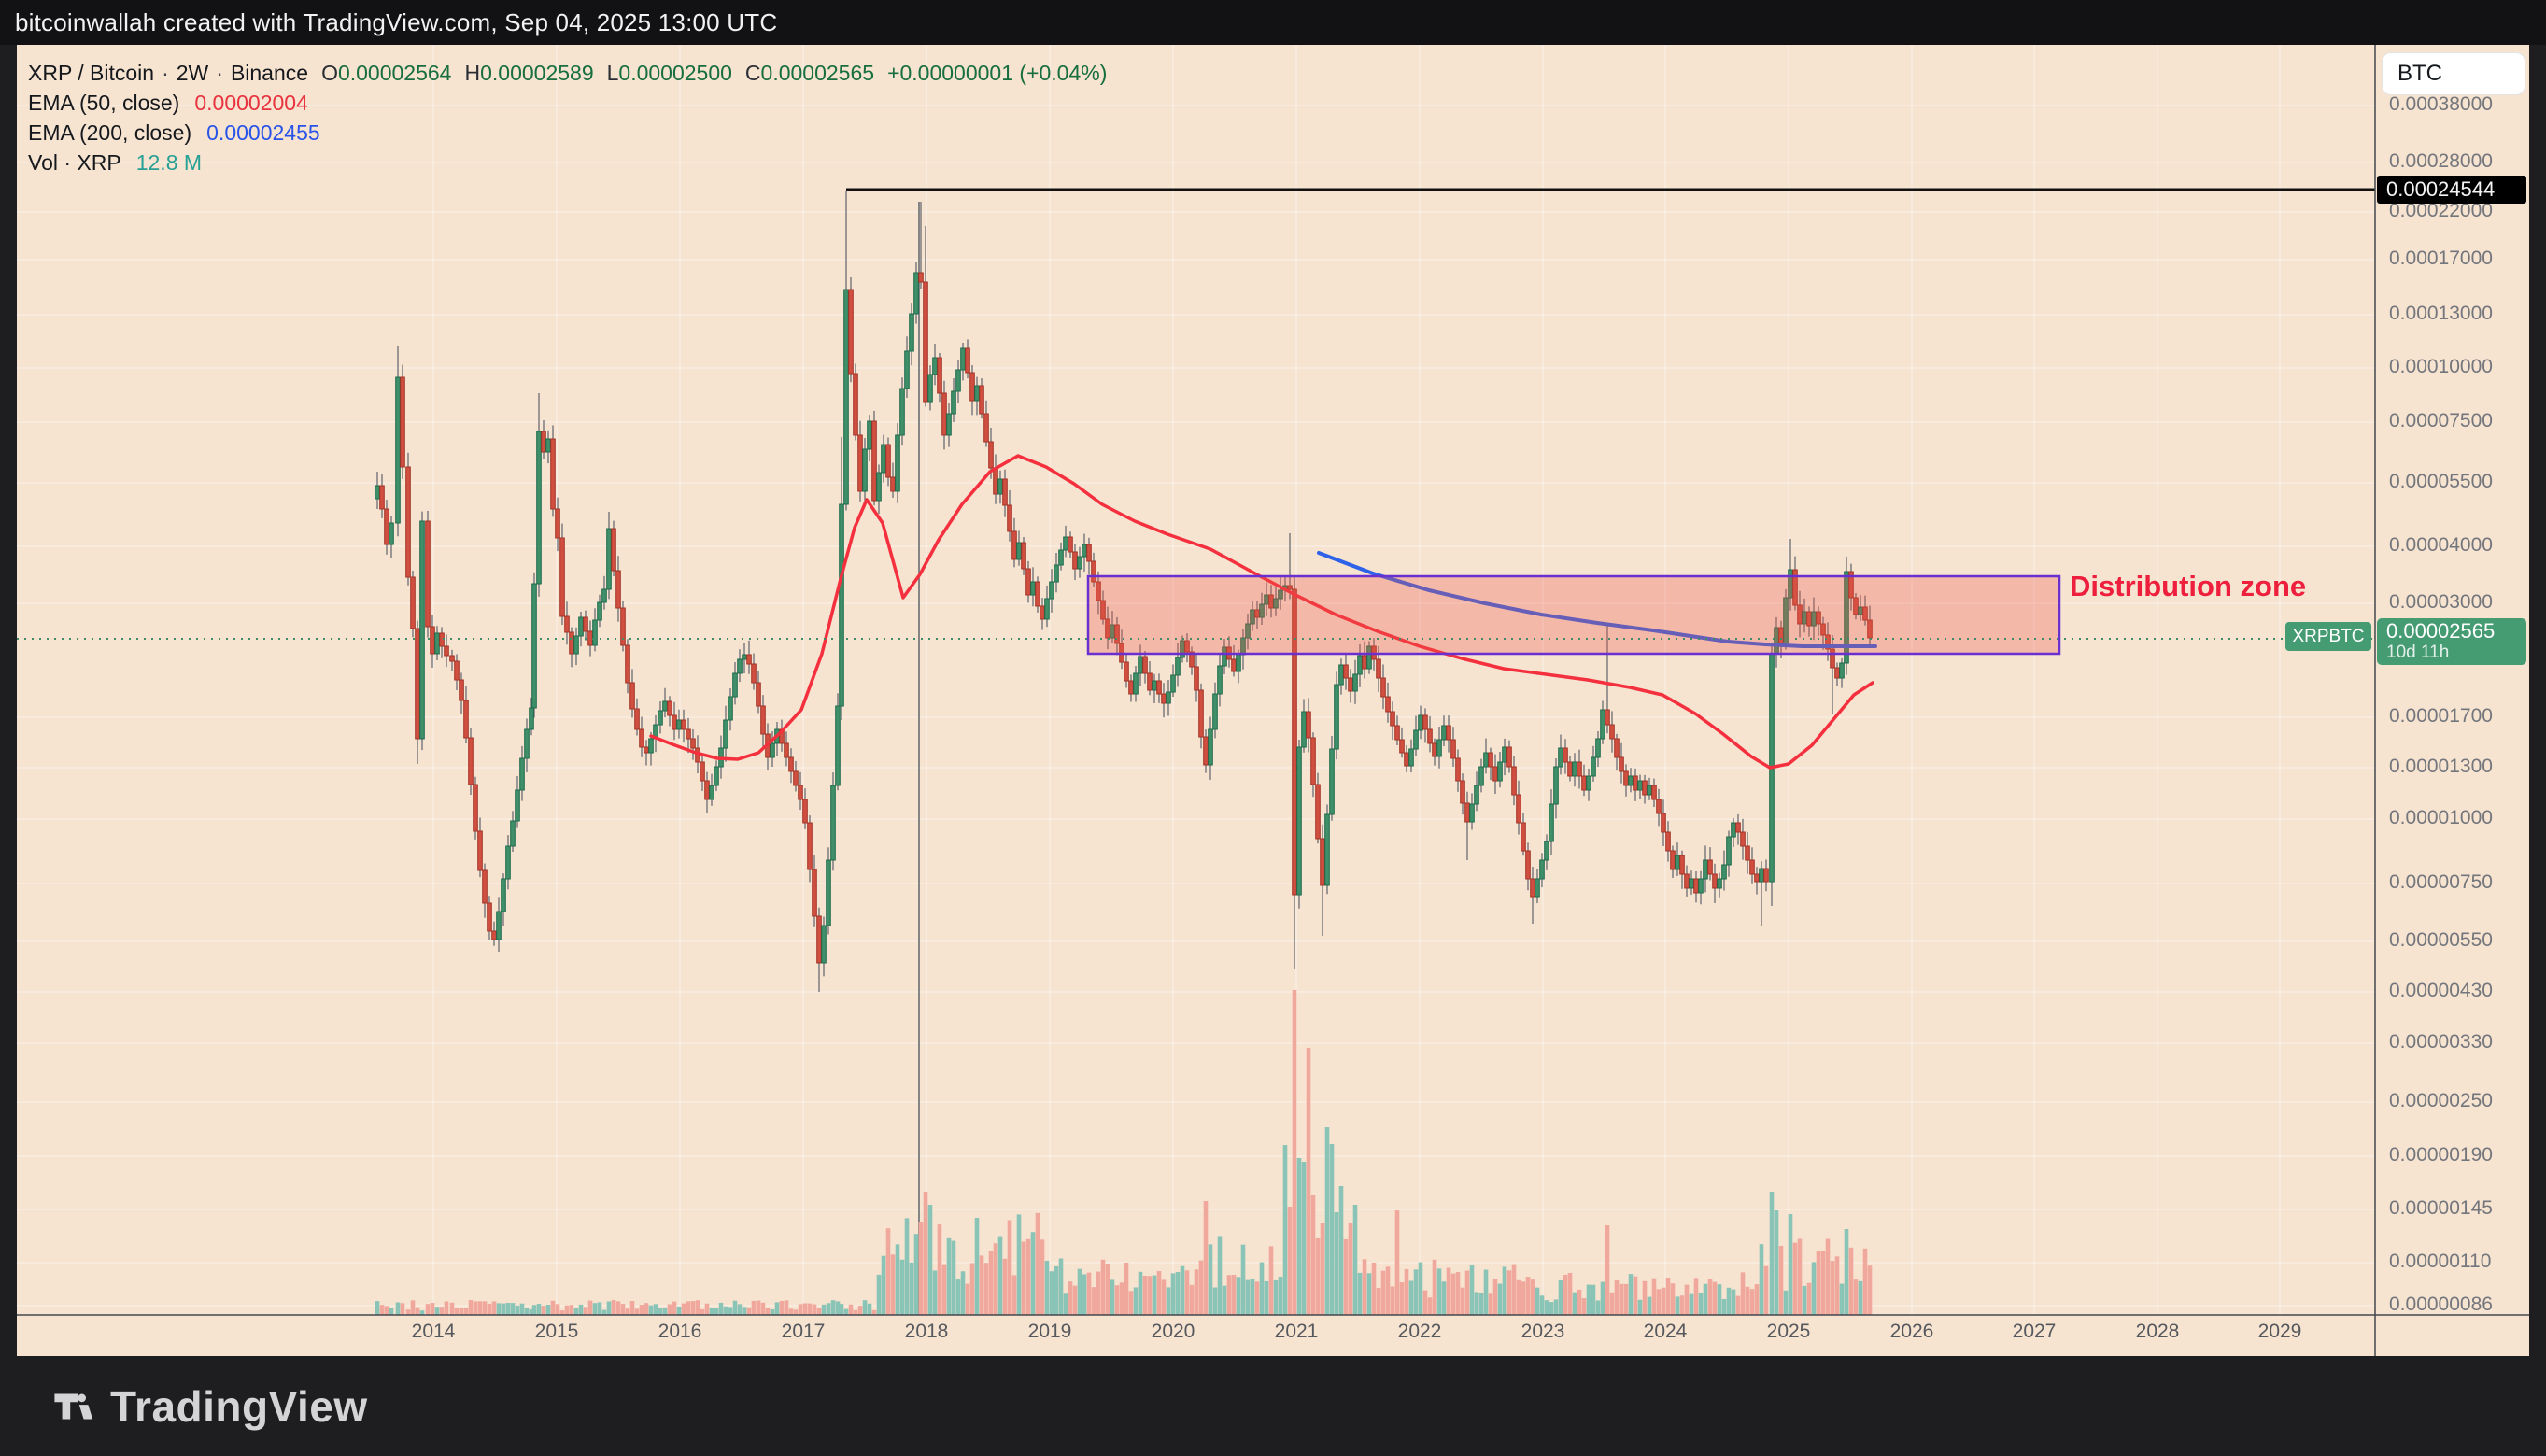 Image resolution: width=2546 pixels, height=1456 pixels. Describe the element at coordinates (1049, 1331) in the screenshot. I see `year-tick-label: 2019` at that location.